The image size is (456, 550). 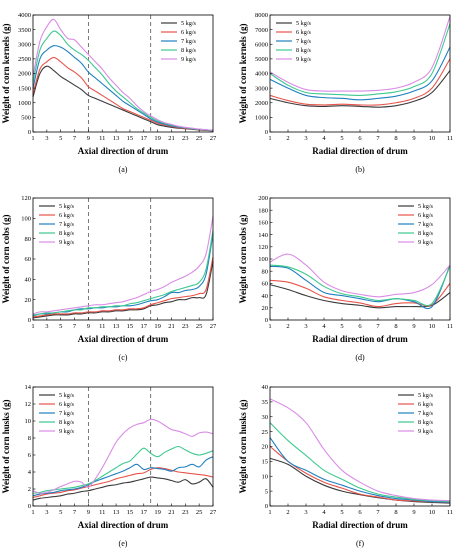 I want to click on y-tick-label: 4000, so click(x=261, y=74).